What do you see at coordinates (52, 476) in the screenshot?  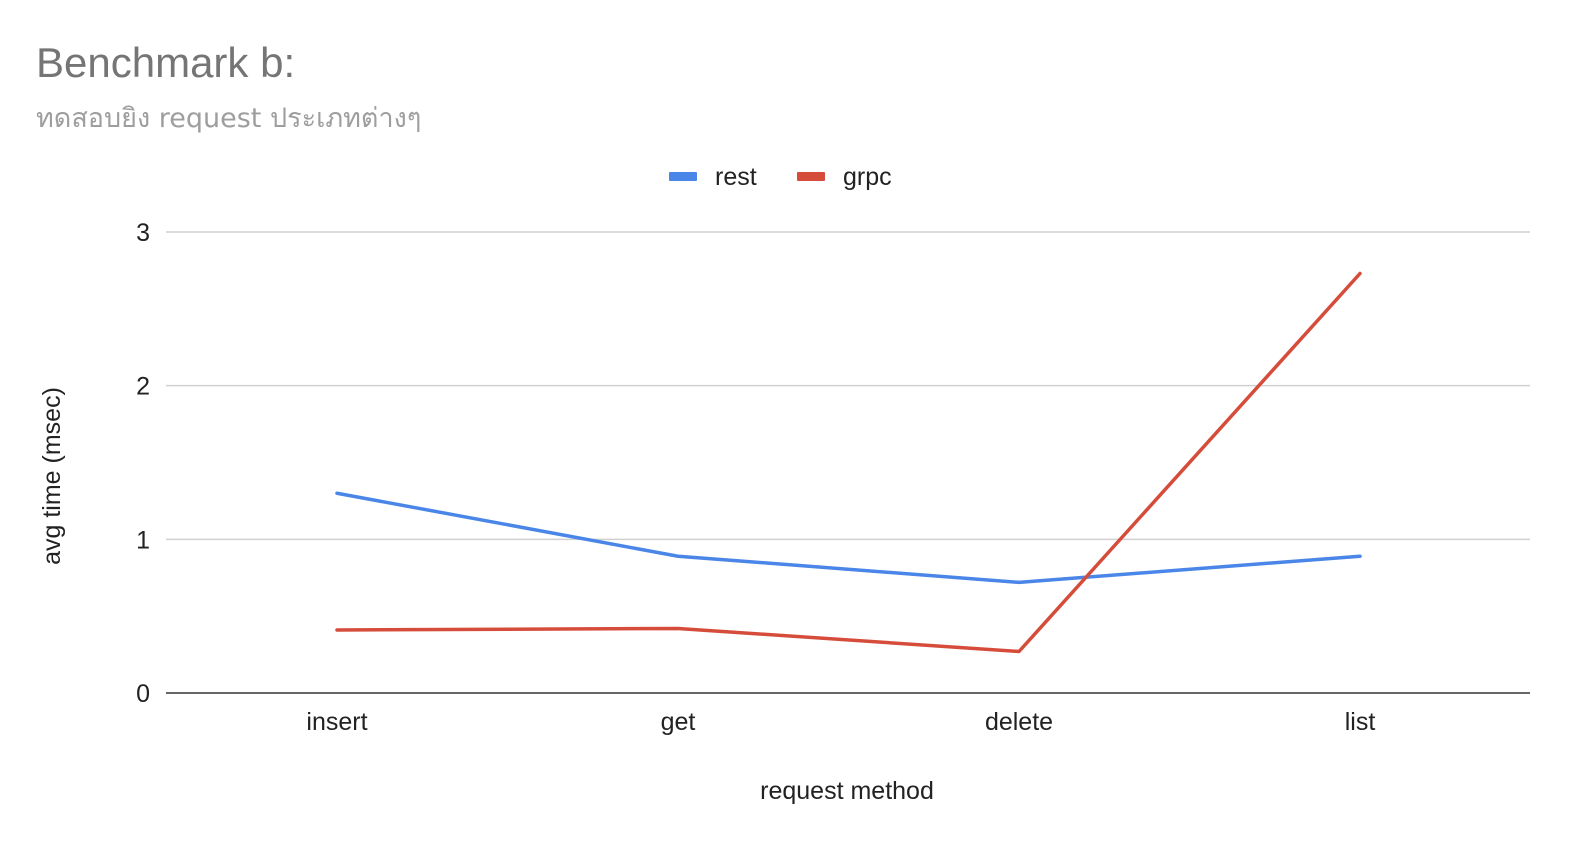 I see `y-axis-label: avg time (msec)` at bounding box center [52, 476].